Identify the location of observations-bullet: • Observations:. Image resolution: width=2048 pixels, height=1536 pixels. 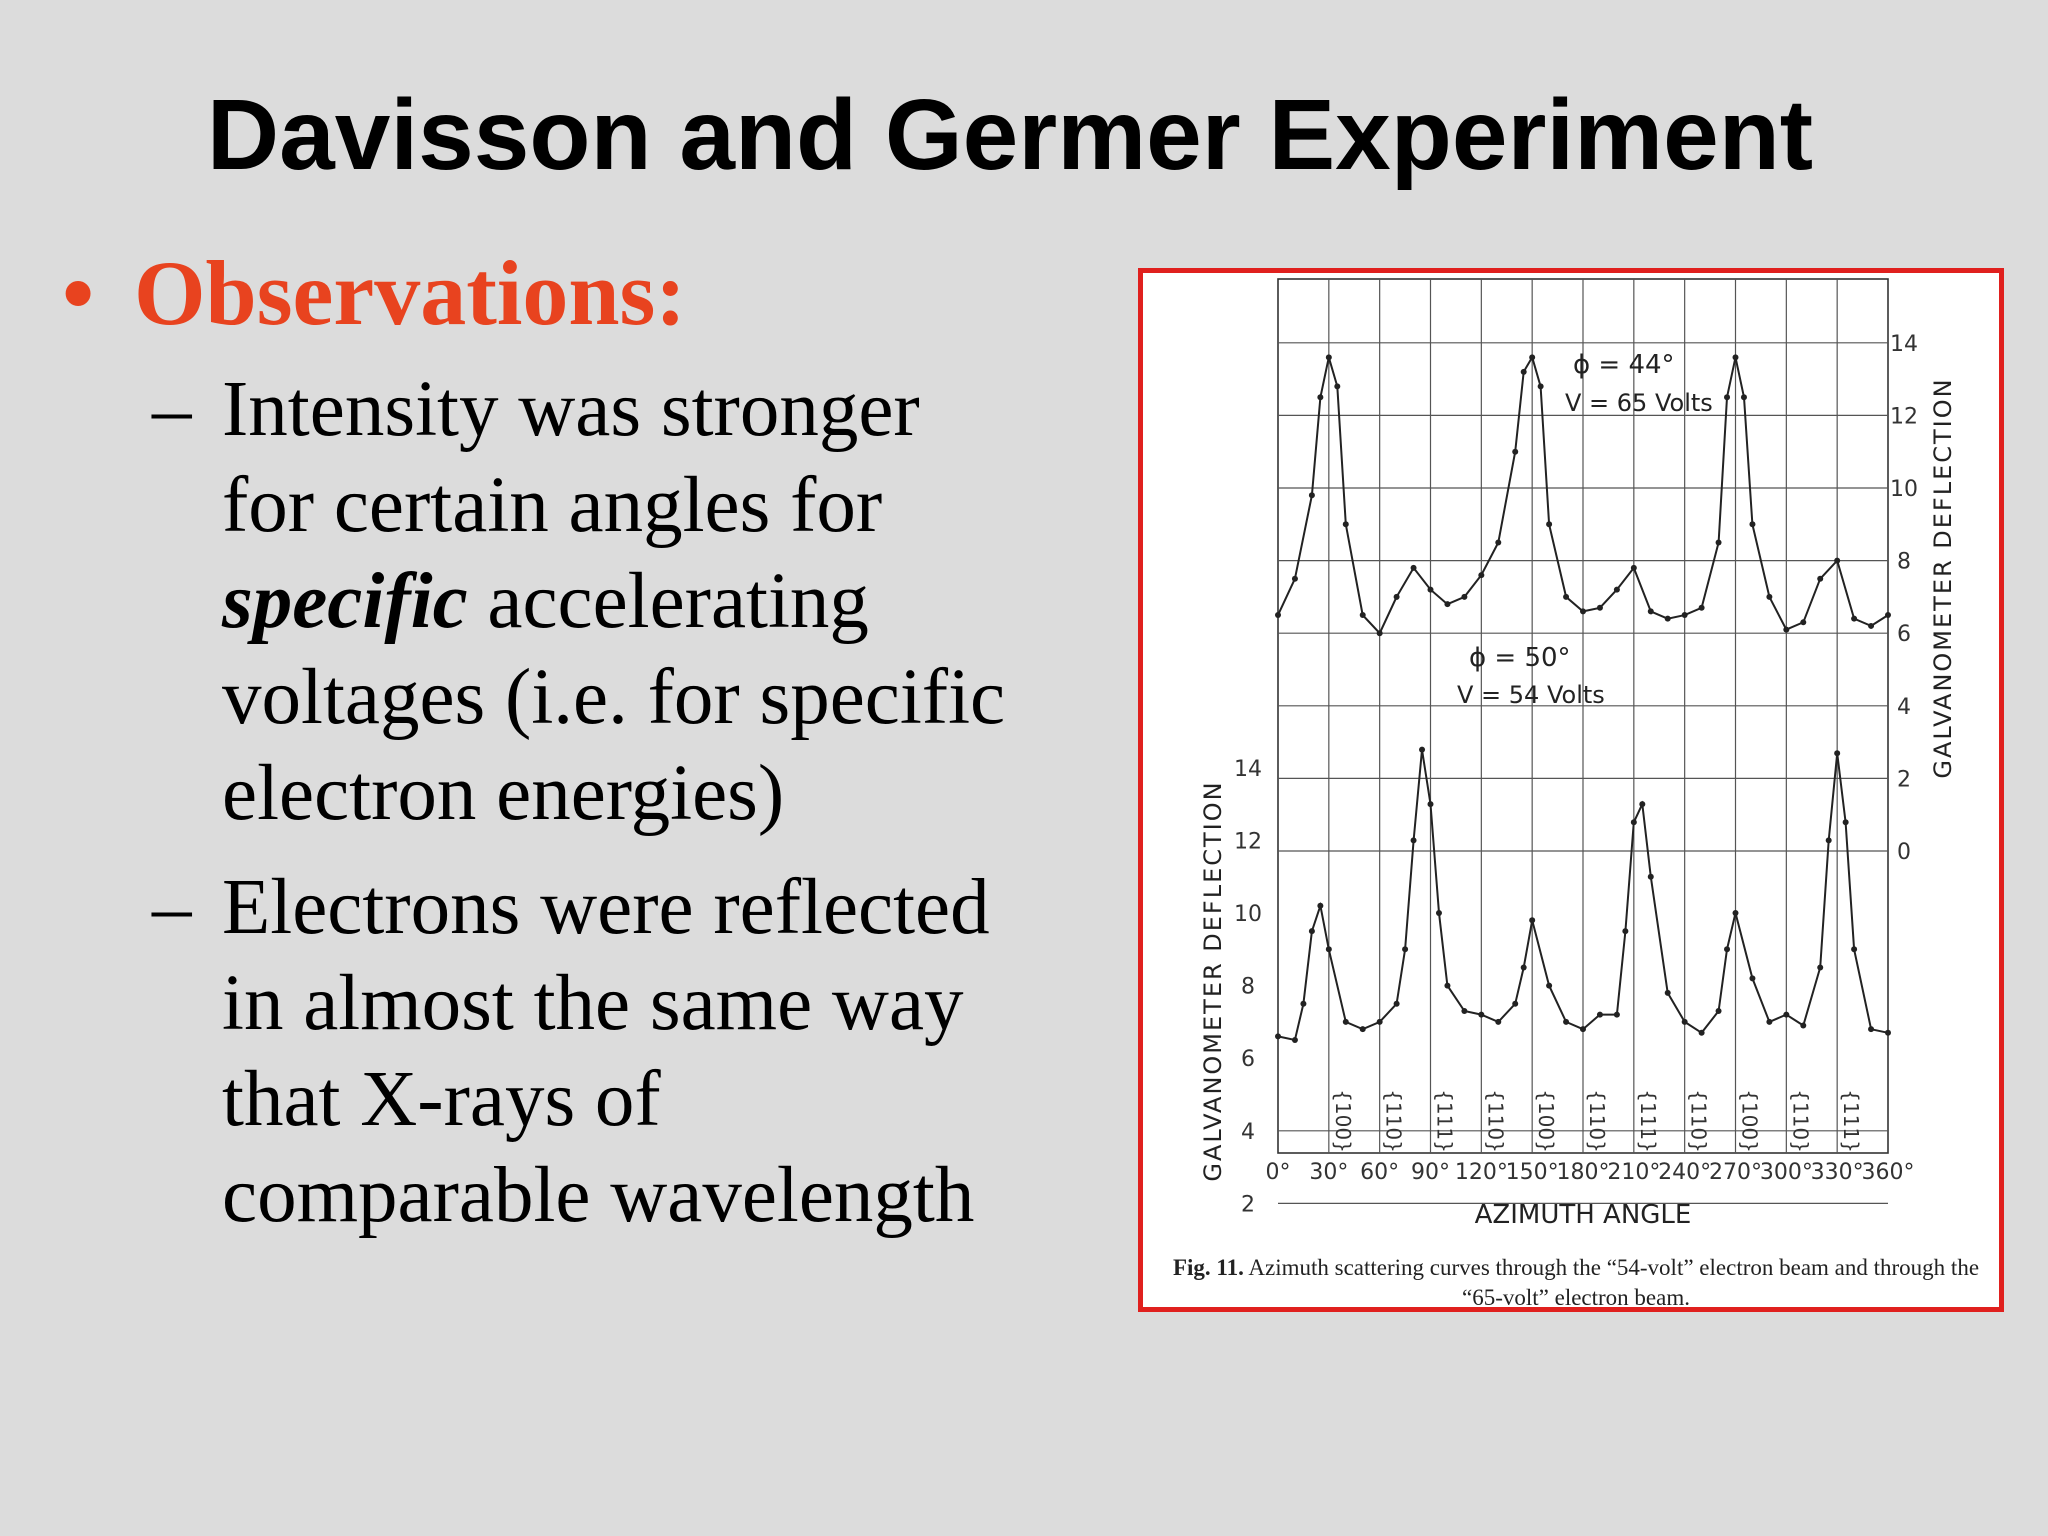
(374, 293).